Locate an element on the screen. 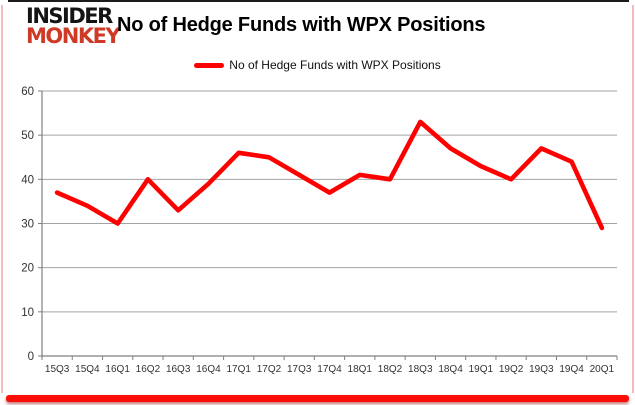  x-axis-label: 18Q3 is located at coordinates (420, 369).